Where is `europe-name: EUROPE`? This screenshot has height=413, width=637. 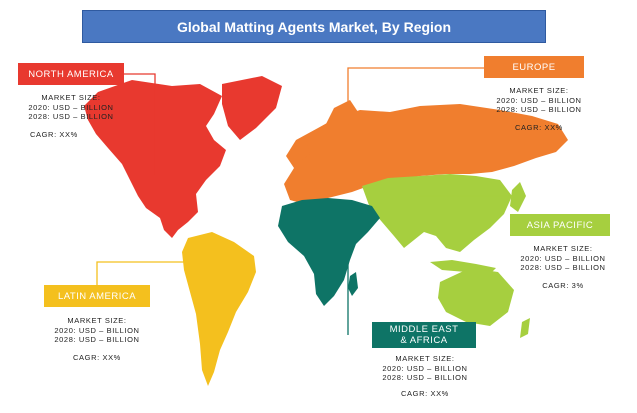
europe-name: EUROPE is located at coordinates (534, 67).